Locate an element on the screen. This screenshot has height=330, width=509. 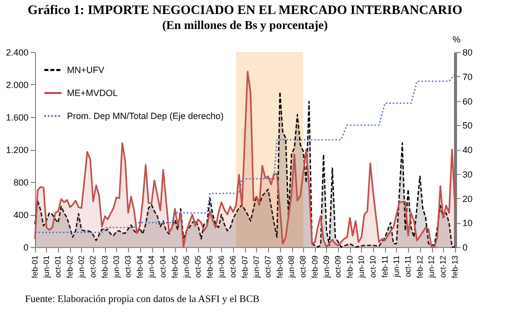
x-tick-label: jun-09 is located at coordinates (326, 266).